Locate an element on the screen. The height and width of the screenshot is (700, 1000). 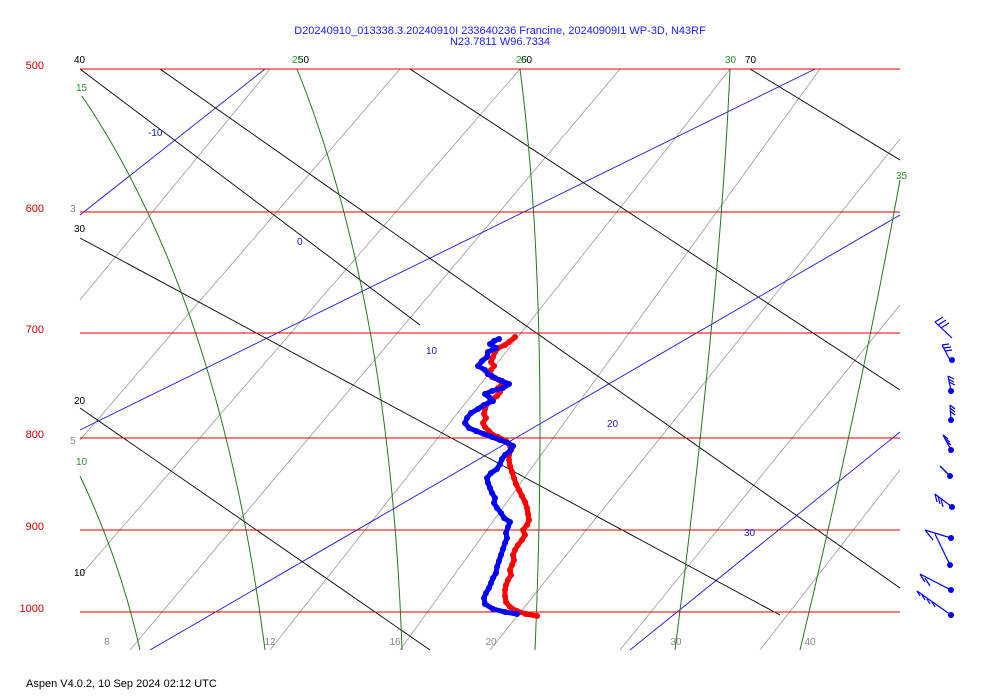
wind-barb-icon is located at coordinates (936, 467).